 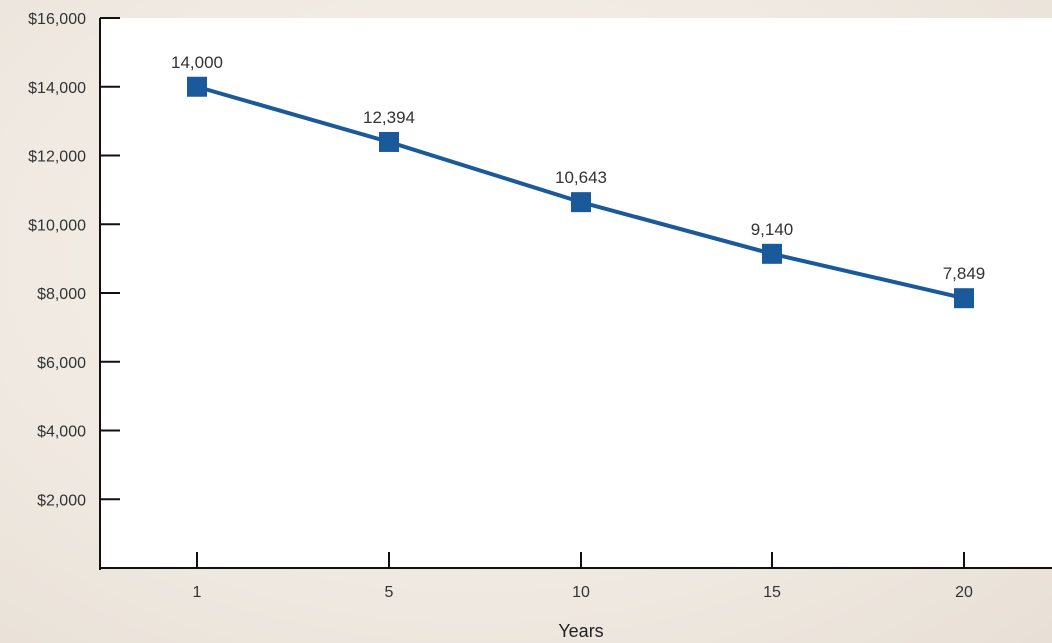 What do you see at coordinates (57, 88) in the screenshot?
I see `y-tick-label: $14,000` at bounding box center [57, 88].